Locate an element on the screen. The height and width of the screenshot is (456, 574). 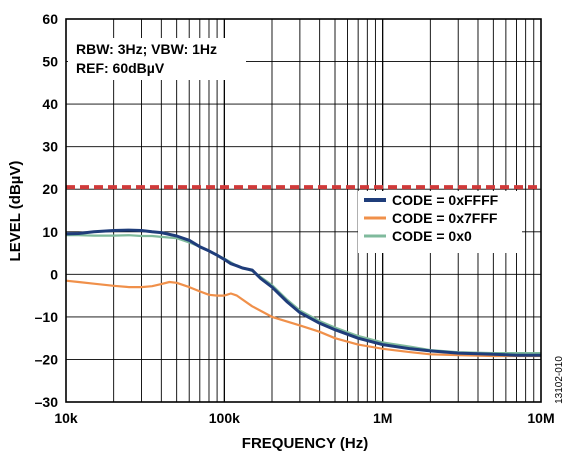
legend-label-2: CODE = 0x7FFF is located at coordinates (445, 218).